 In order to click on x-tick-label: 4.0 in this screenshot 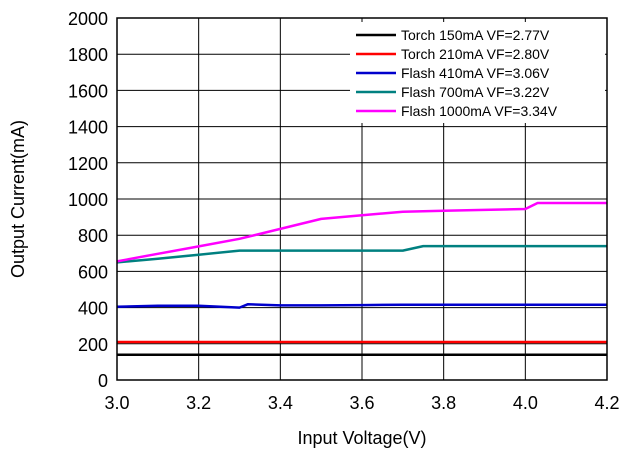, I will do `click(525, 403)`.